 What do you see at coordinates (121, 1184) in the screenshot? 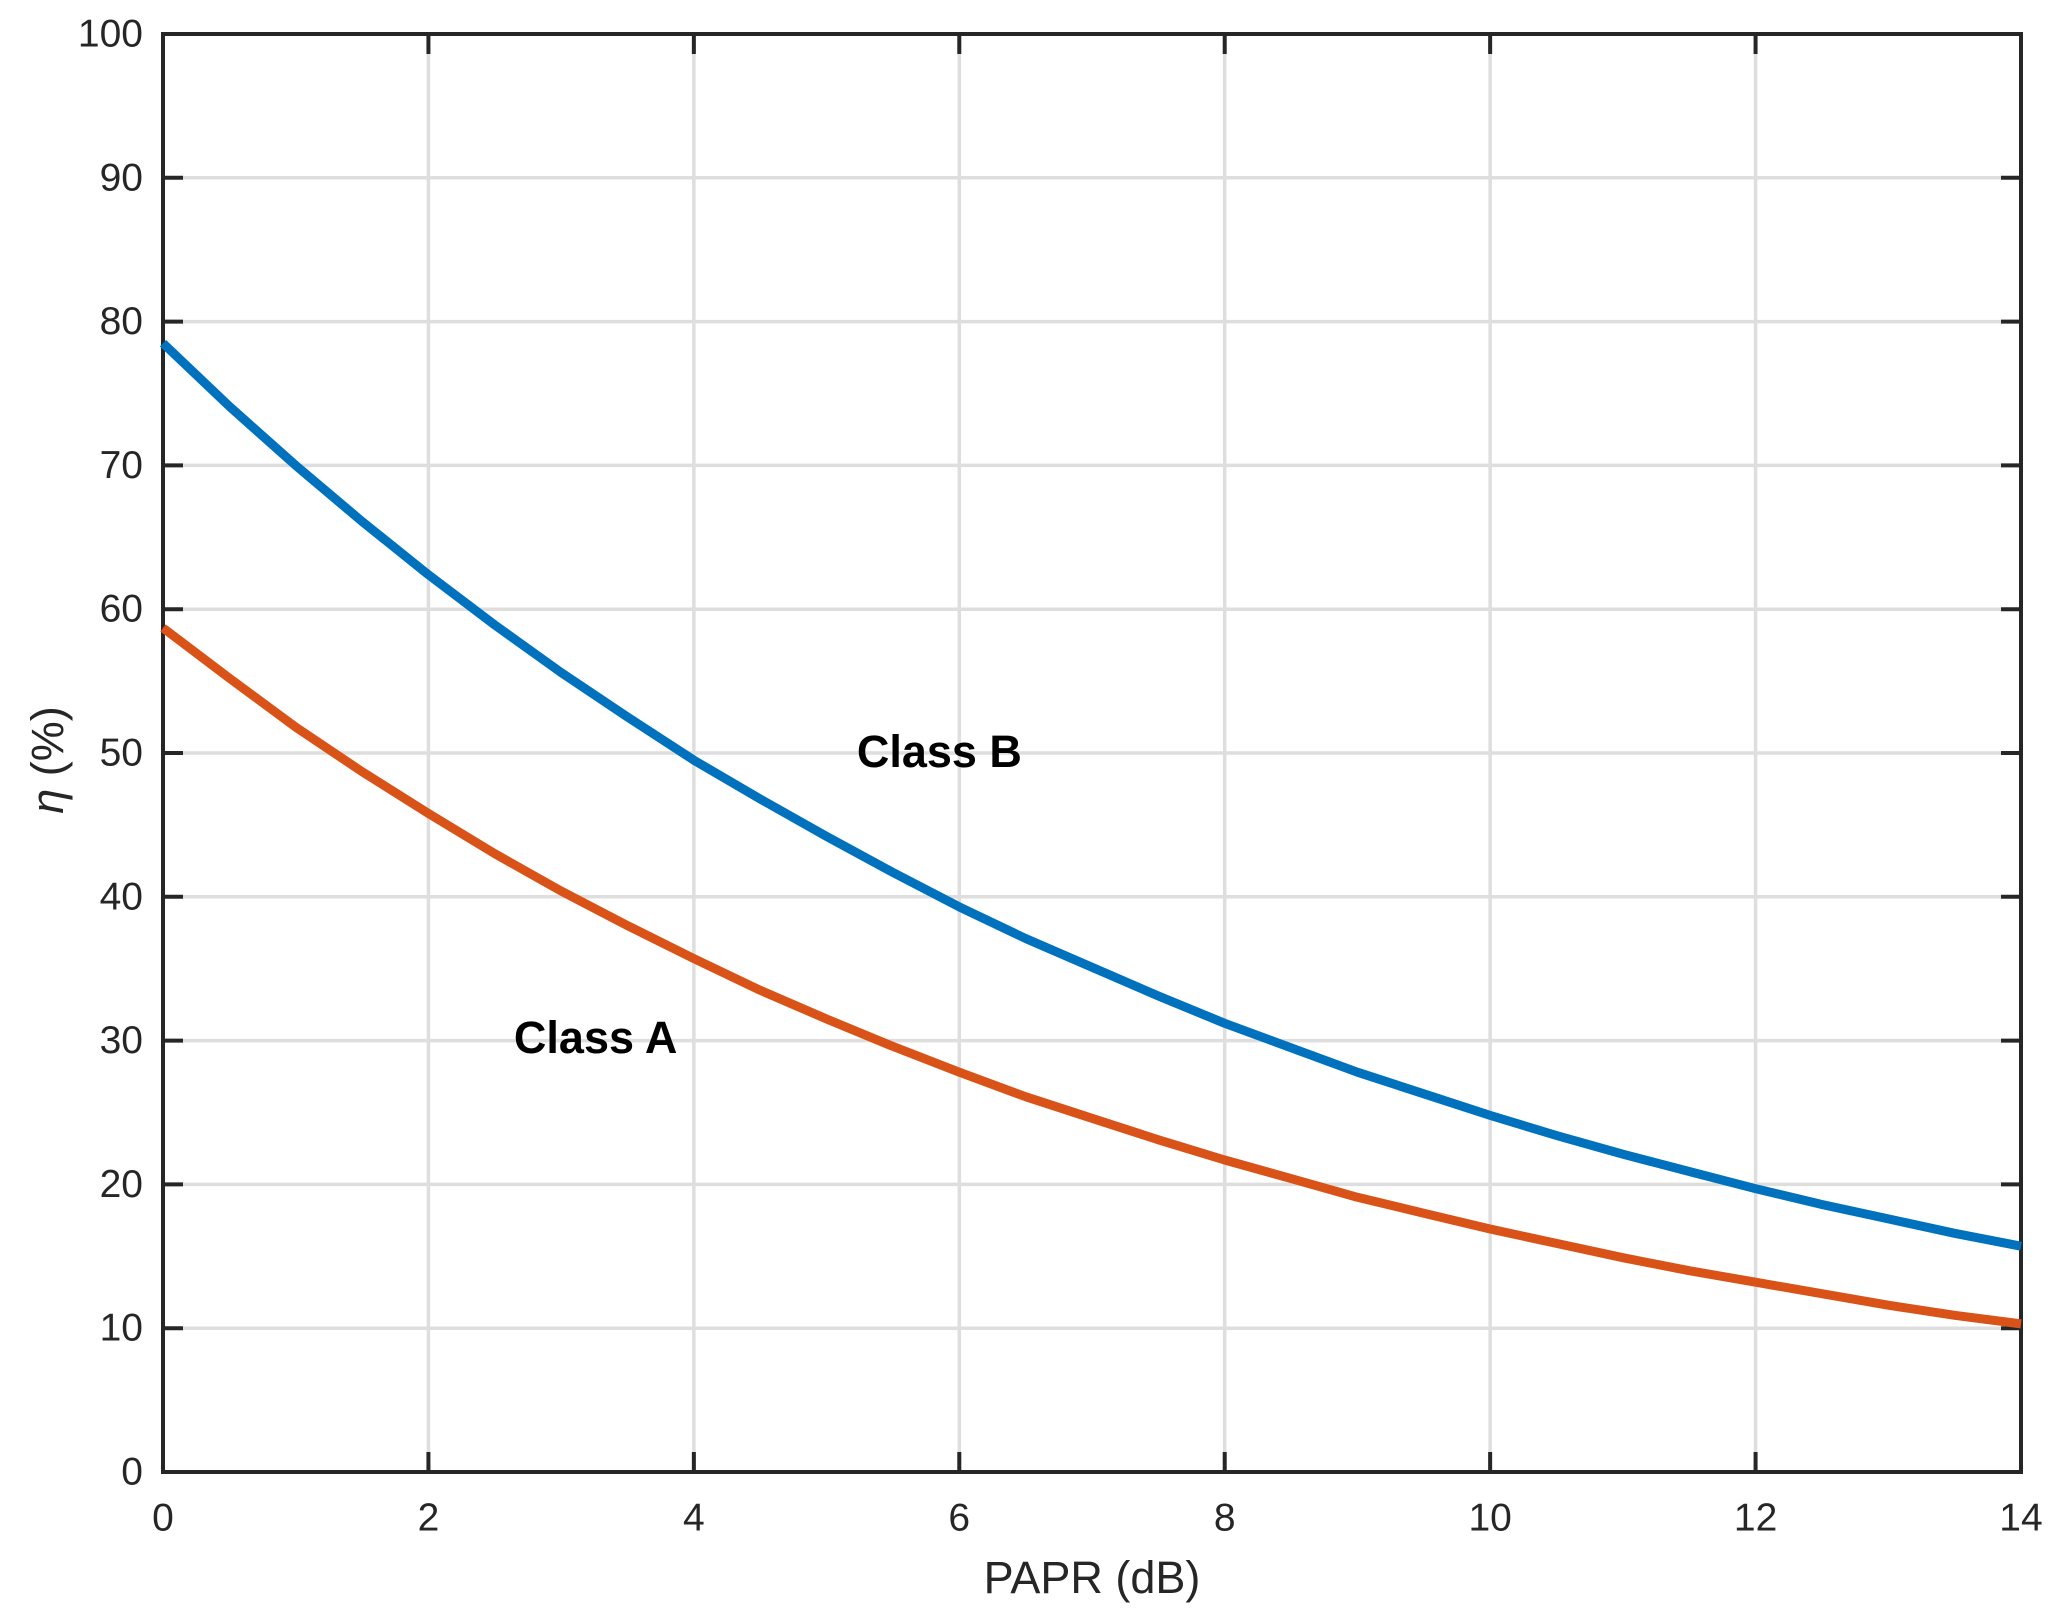
I see `y-tick-label: 20` at bounding box center [121, 1184].